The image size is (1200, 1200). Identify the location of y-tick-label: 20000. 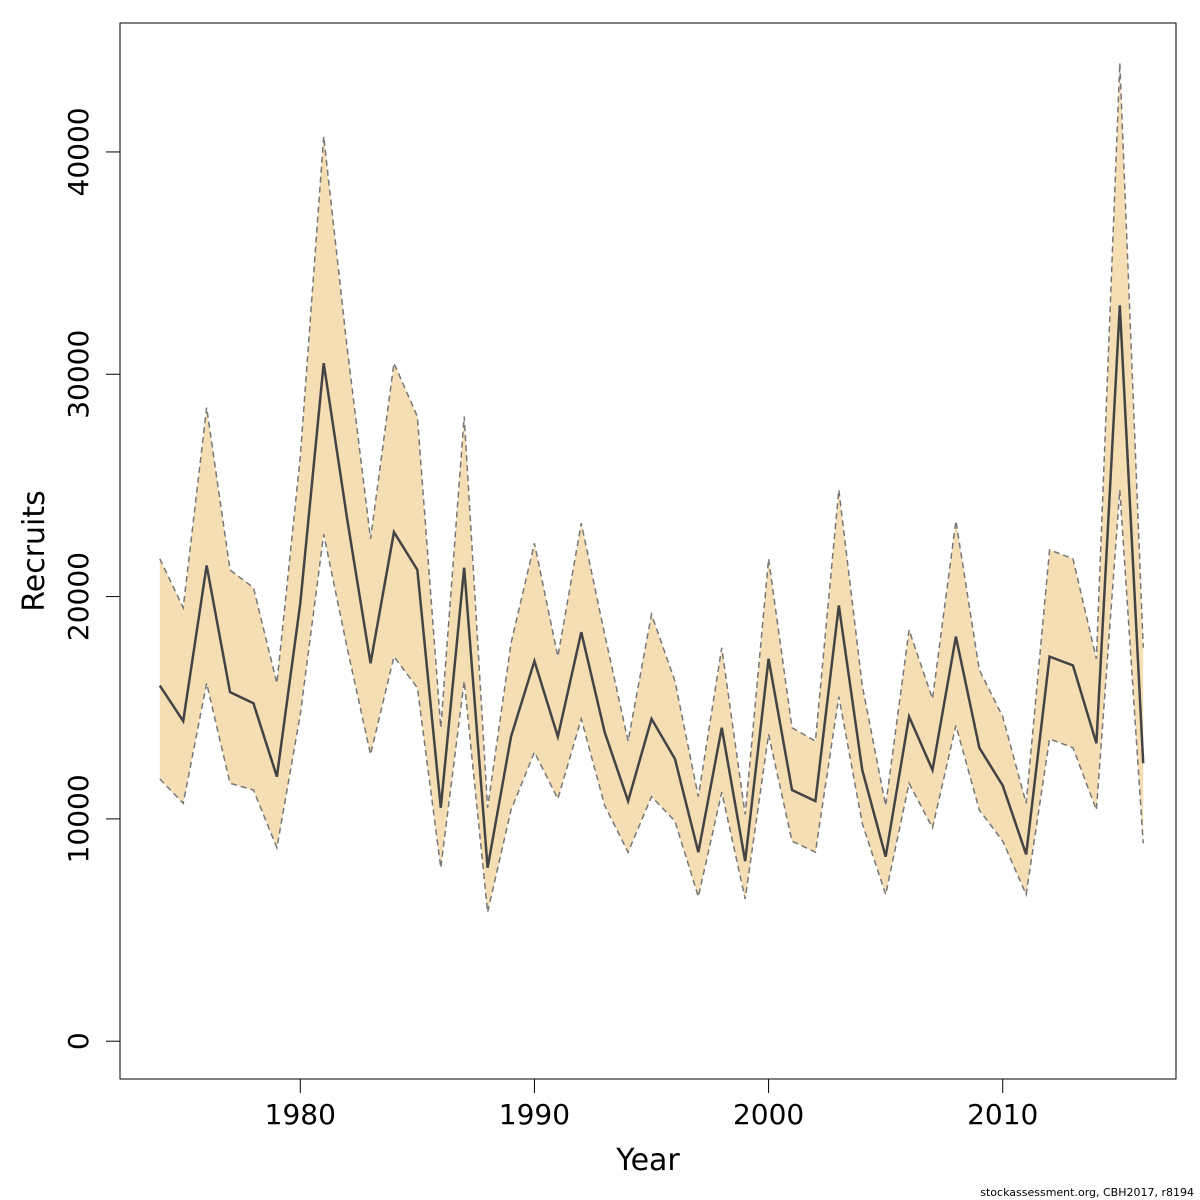
(78, 596).